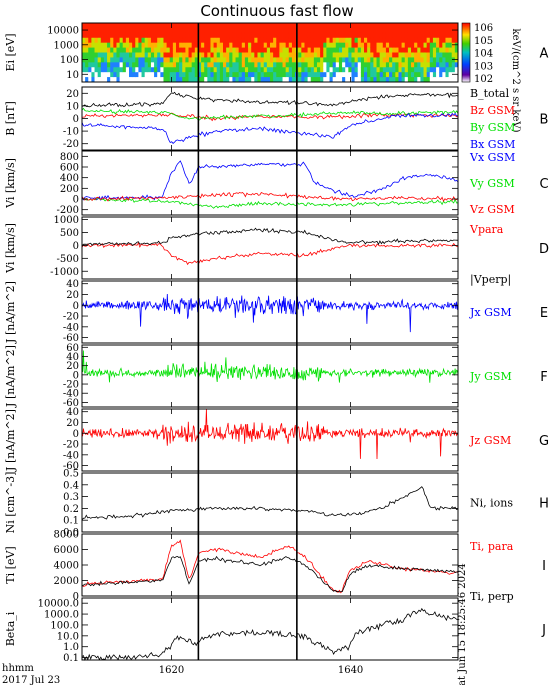  Describe the element at coordinates (544, 441) in the screenshot. I see `panel-letter: G` at that location.